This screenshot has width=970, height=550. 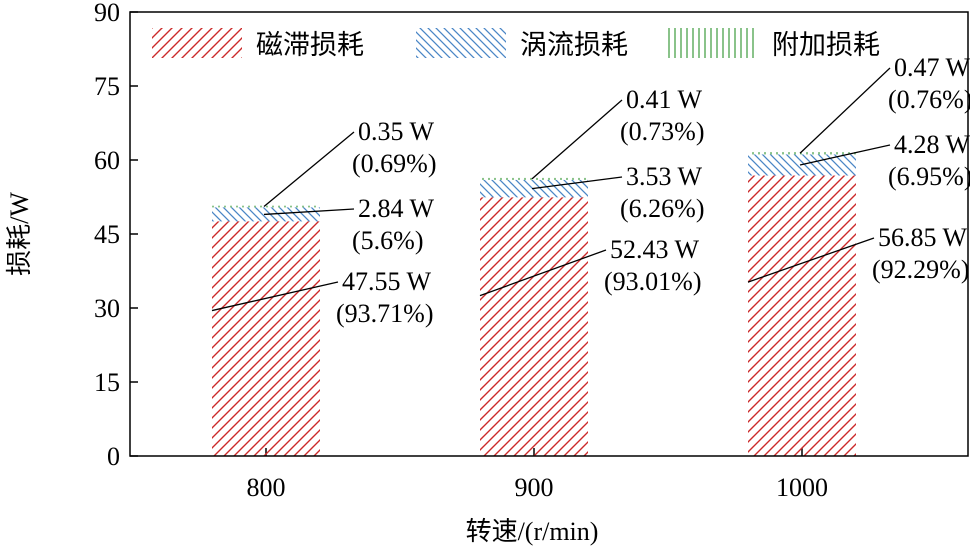 I want to click on x-tick-label: 800, so click(x=266, y=487).